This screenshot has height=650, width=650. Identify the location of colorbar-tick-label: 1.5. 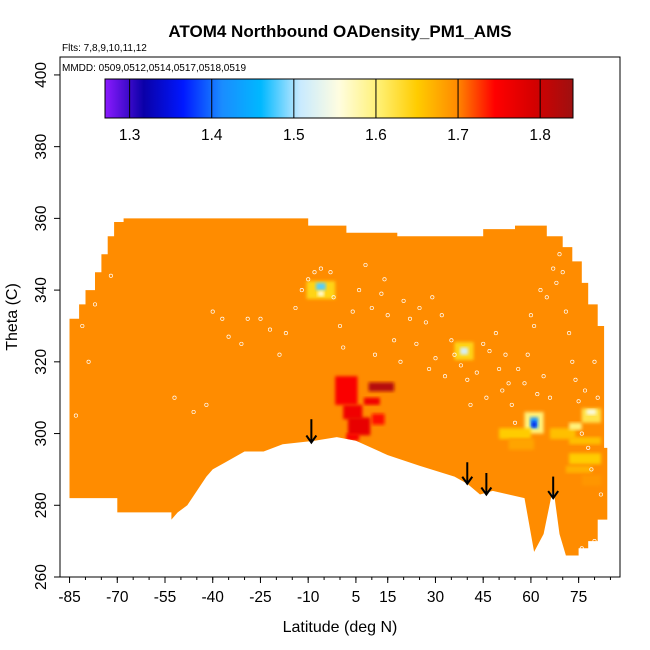
(294, 135).